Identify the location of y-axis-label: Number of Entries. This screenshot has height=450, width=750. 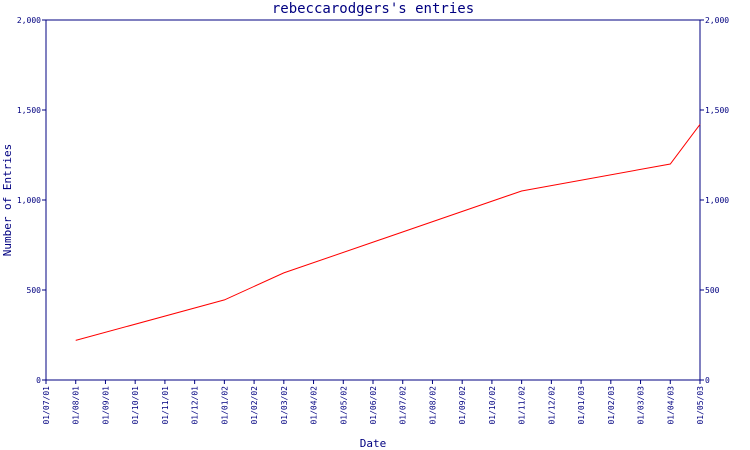
(7, 200).